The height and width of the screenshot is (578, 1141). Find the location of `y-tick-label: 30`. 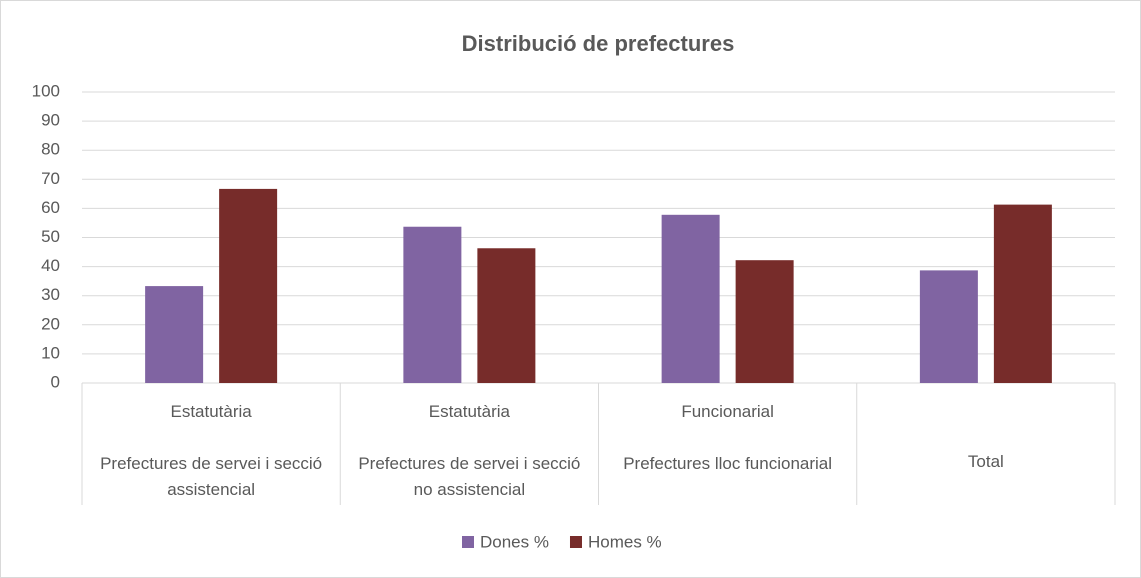

y-tick-label: 30 is located at coordinates (50, 294).